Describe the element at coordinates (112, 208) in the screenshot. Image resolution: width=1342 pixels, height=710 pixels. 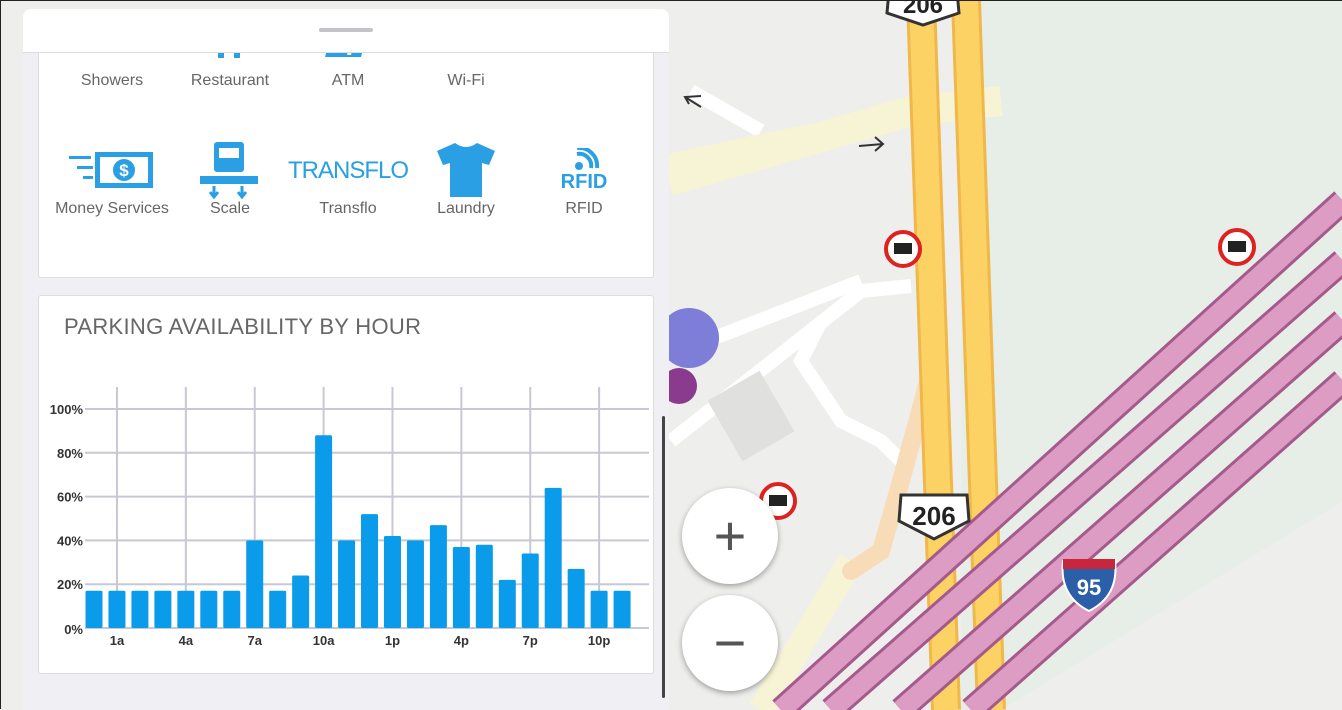
I see `amenity-label: Money Services` at that location.